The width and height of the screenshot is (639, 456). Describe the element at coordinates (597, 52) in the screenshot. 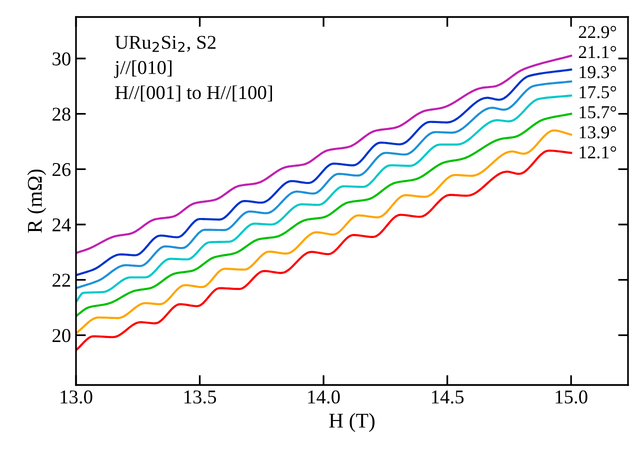

I see `series-label: 21.1°` at that location.